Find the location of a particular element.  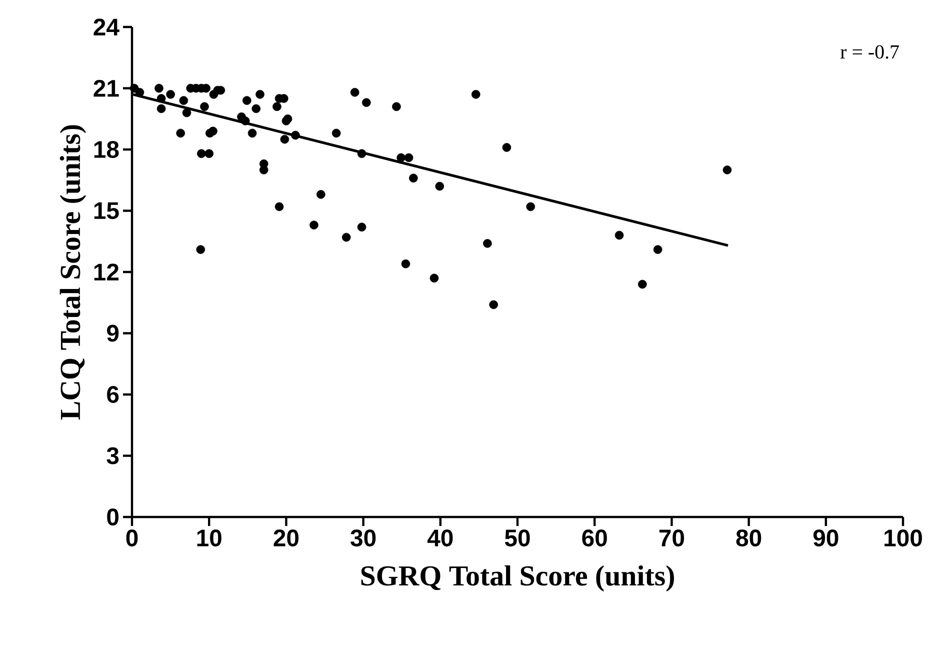

x-tick-label: 0 is located at coordinates (132, 538).